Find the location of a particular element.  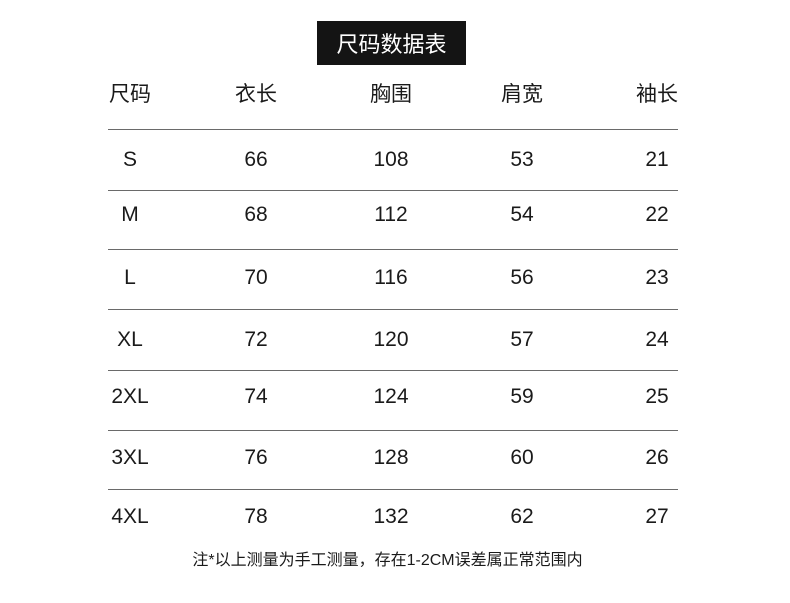

cell-shoulder: 57 is located at coordinates (522, 339).